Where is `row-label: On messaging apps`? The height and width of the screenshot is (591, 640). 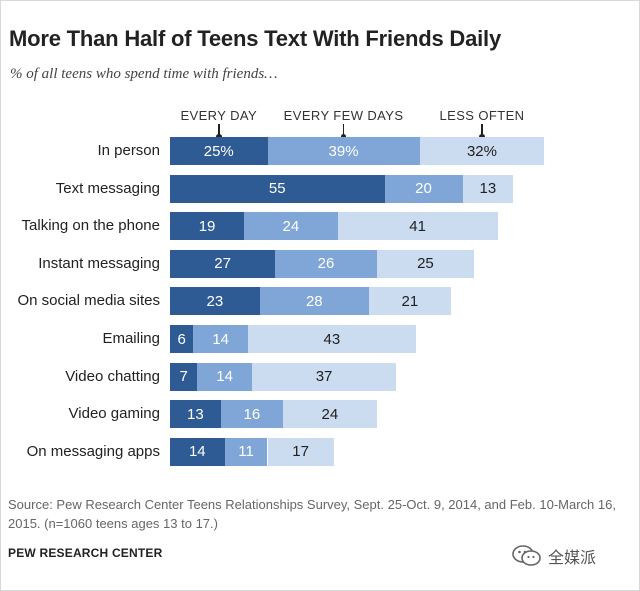
row-label: On messaging apps is located at coordinates (93, 451).